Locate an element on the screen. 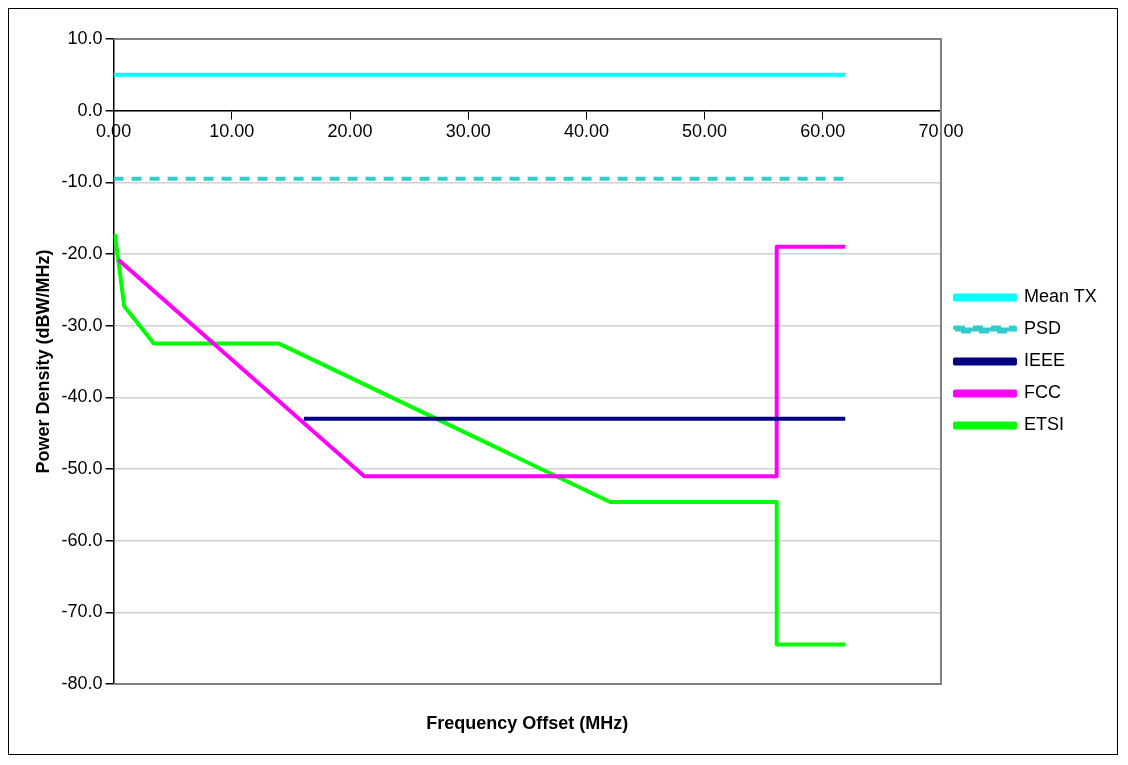 This screenshot has width=1128, height=765. y-tick-label: -70.0 is located at coordinates (82, 611).